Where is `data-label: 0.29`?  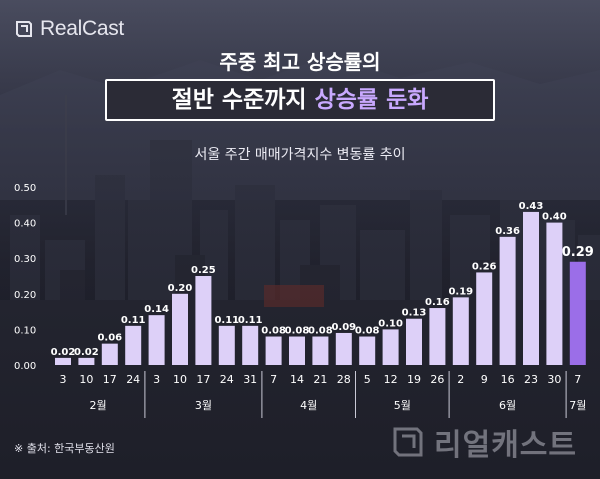 data-label: 0.29 is located at coordinates (578, 252).